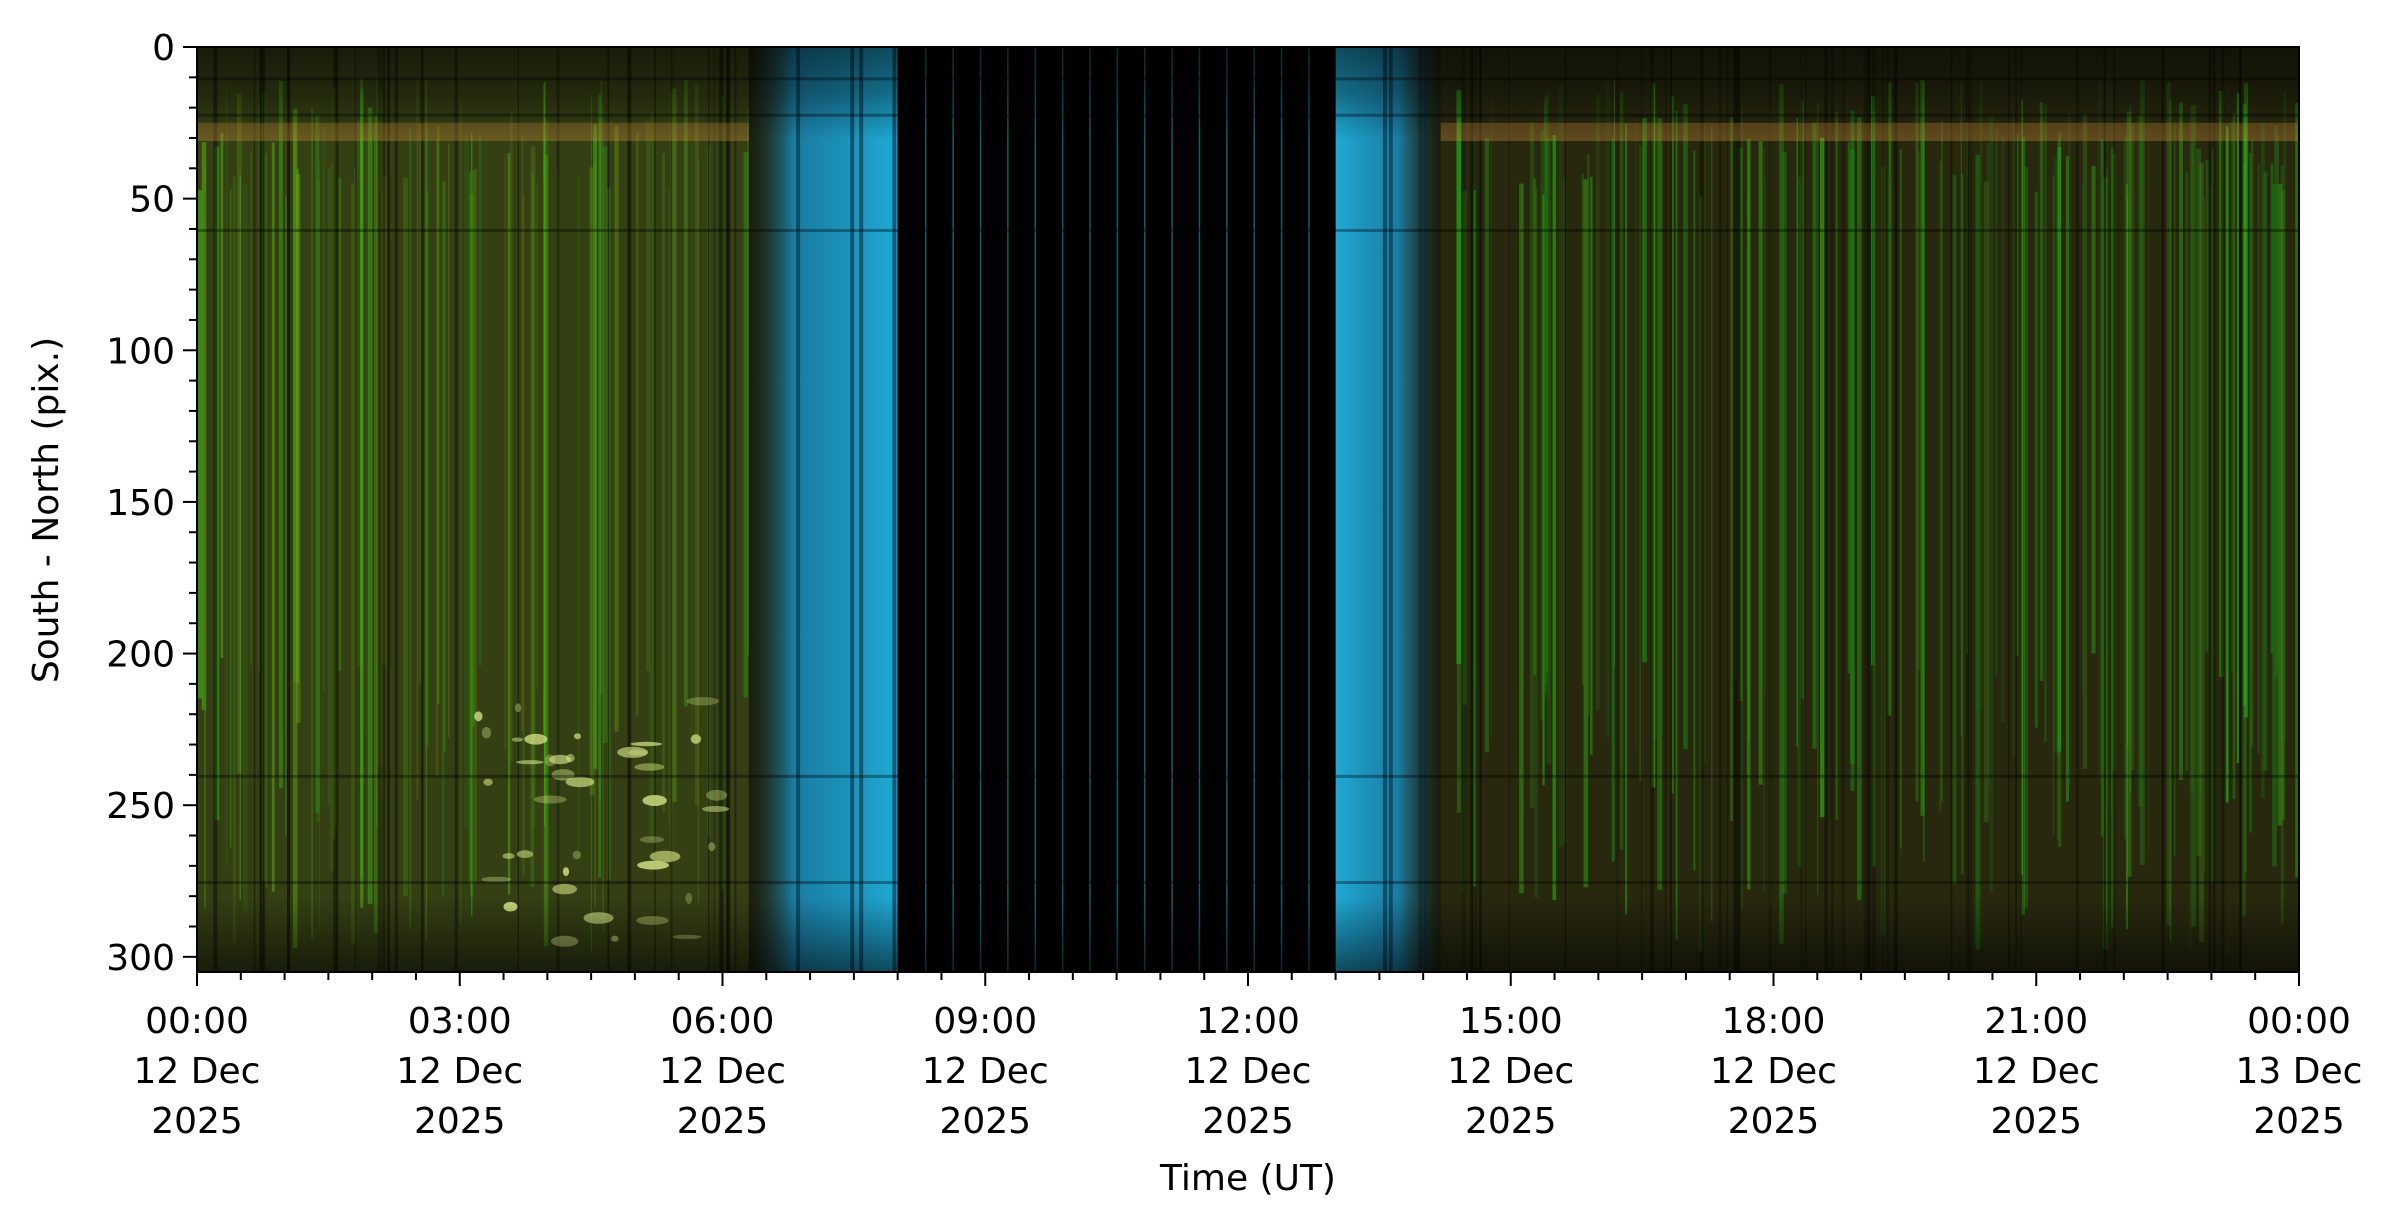 This screenshot has height=1227, width=2393. I want to click on y-tick-label: 200, so click(140, 655).